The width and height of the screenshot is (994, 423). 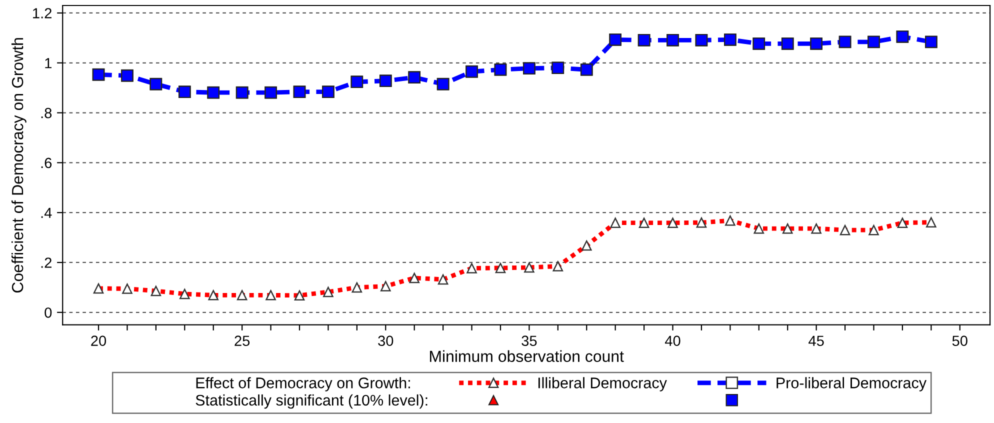 What do you see at coordinates (960, 341) in the screenshot?
I see `x-tick-label: 50` at bounding box center [960, 341].